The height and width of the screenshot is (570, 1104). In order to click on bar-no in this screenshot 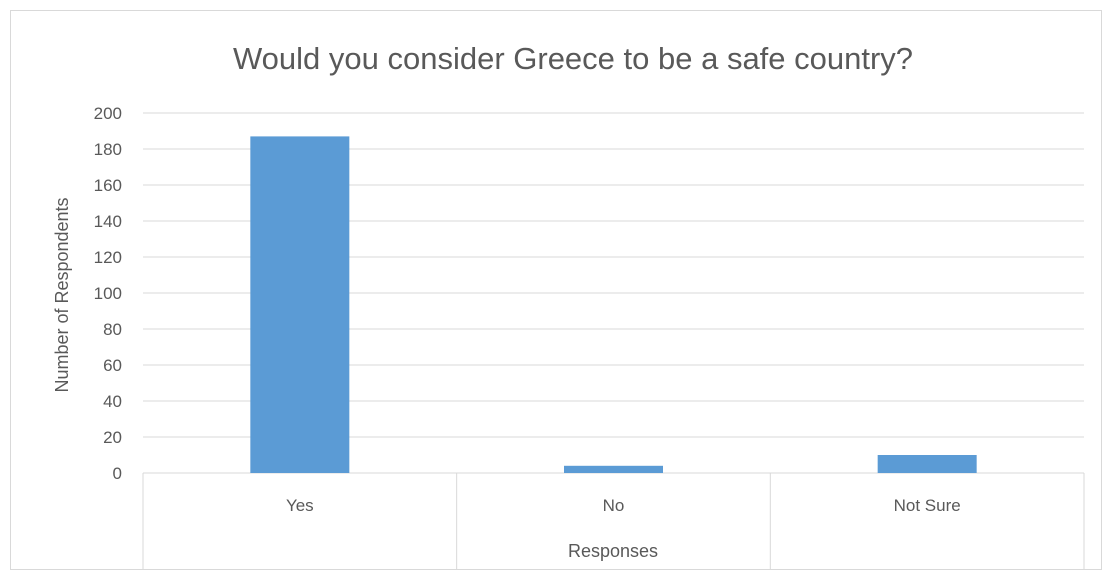, I will do `click(613, 469)`.